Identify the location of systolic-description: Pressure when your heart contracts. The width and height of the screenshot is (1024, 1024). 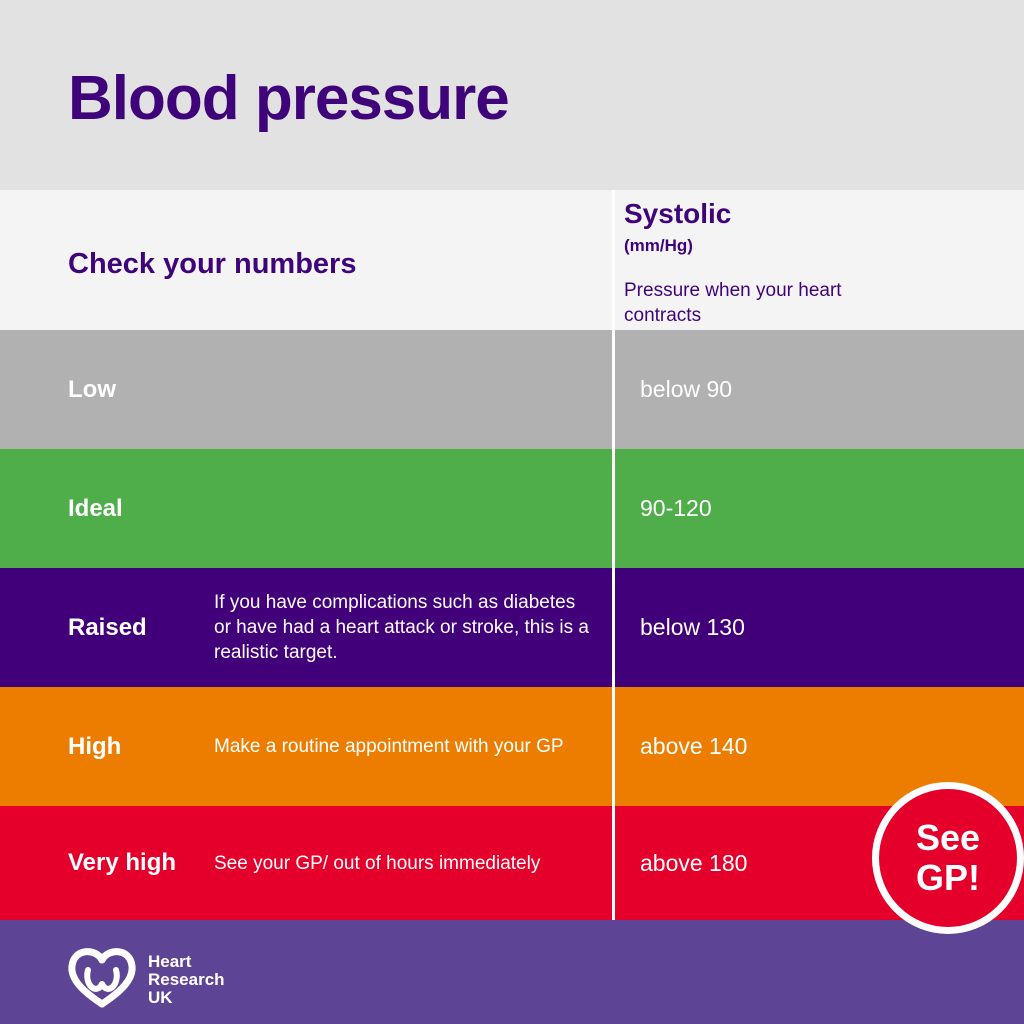
(733, 303).